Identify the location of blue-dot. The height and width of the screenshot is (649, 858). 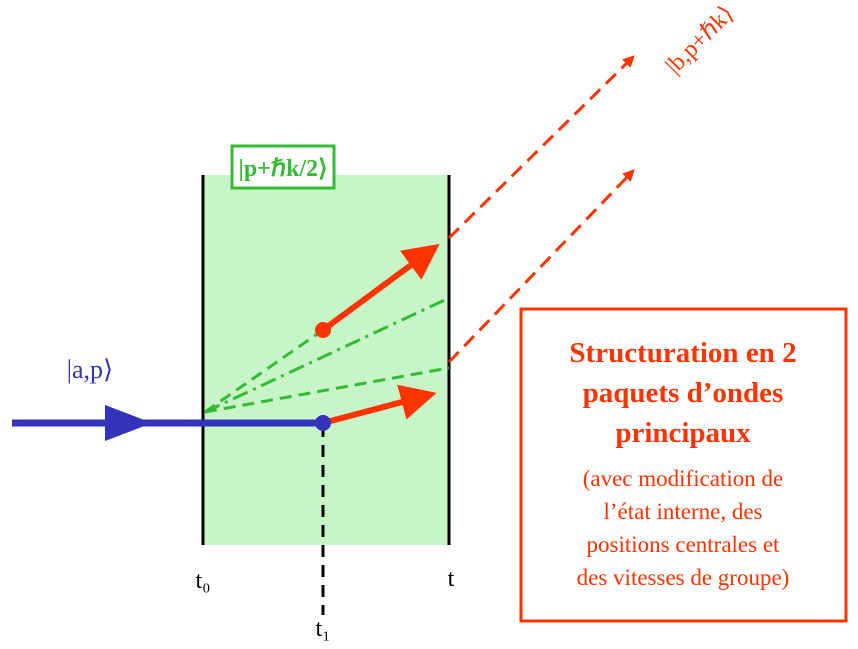
(323, 423).